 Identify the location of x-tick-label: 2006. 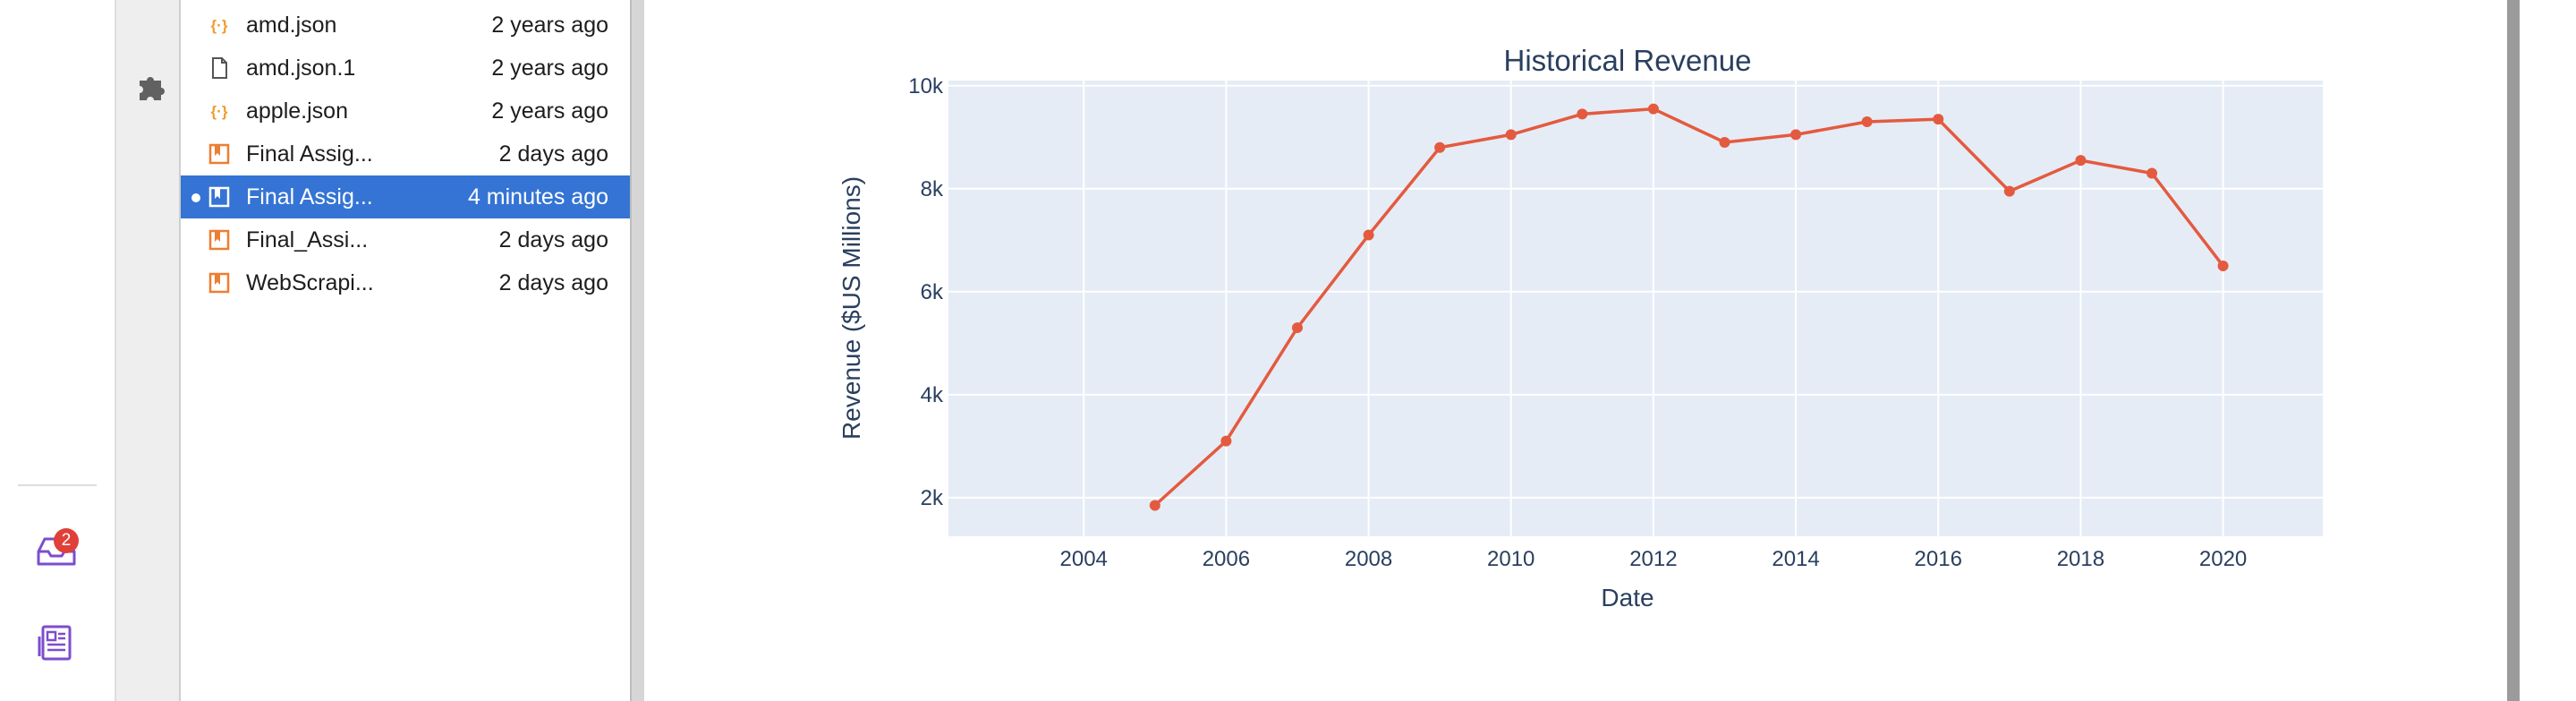
(1226, 559).